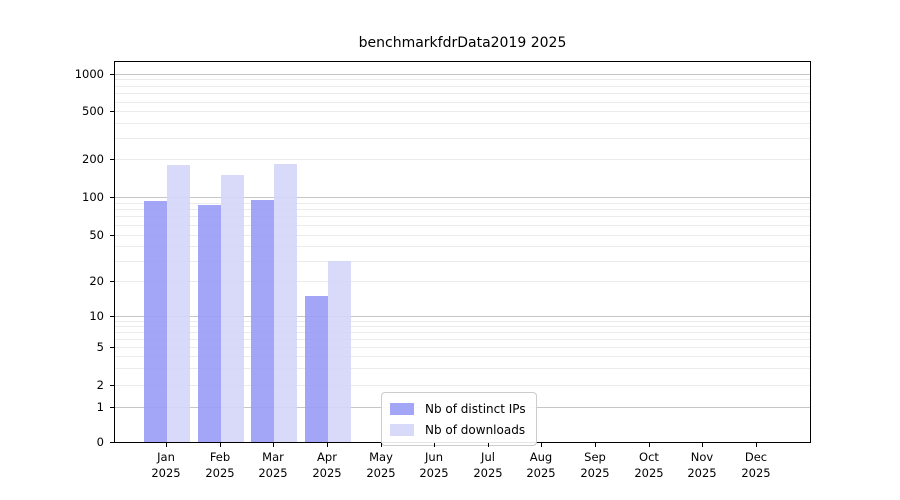  I want to click on y-tick-label: 50, so click(96, 235).